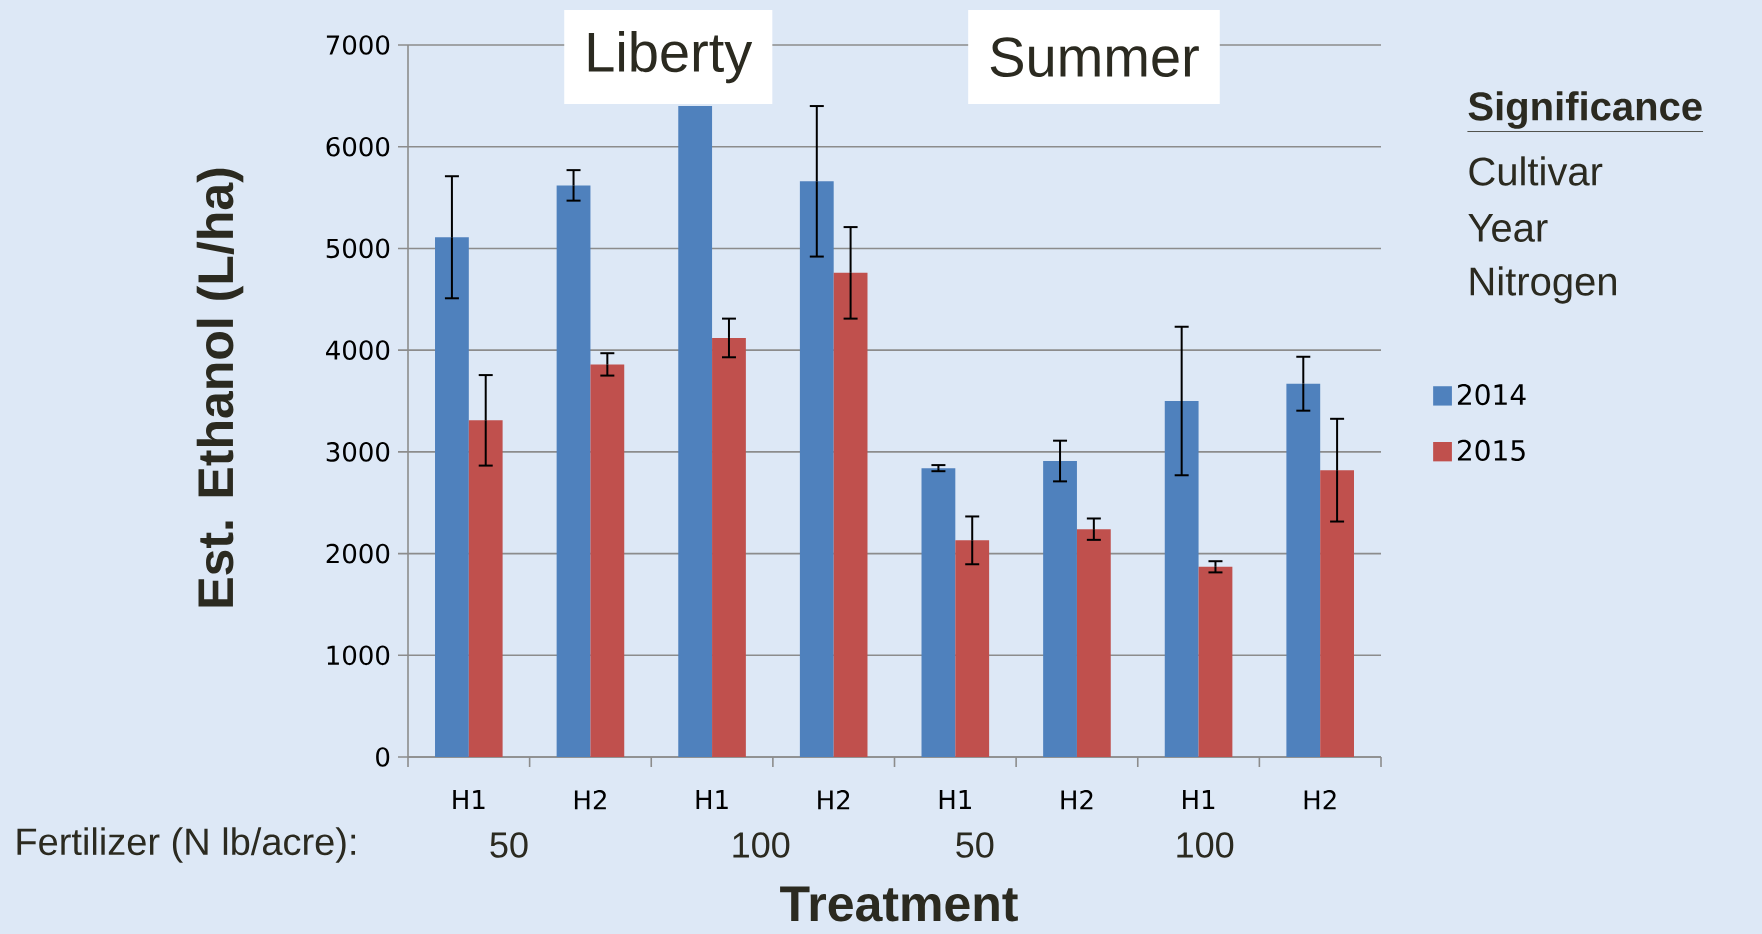 Image resolution: width=1762 pixels, height=934 pixels. What do you see at coordinates (358, 452) in the screenshot?
I see `y-tick-label: 3000` at bounding box center [358, 452].